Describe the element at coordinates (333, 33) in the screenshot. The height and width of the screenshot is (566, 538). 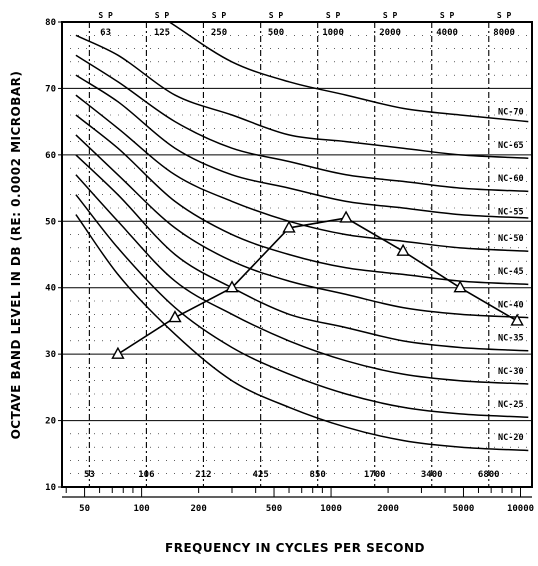
I see `band-center-label: 1000` at that location.